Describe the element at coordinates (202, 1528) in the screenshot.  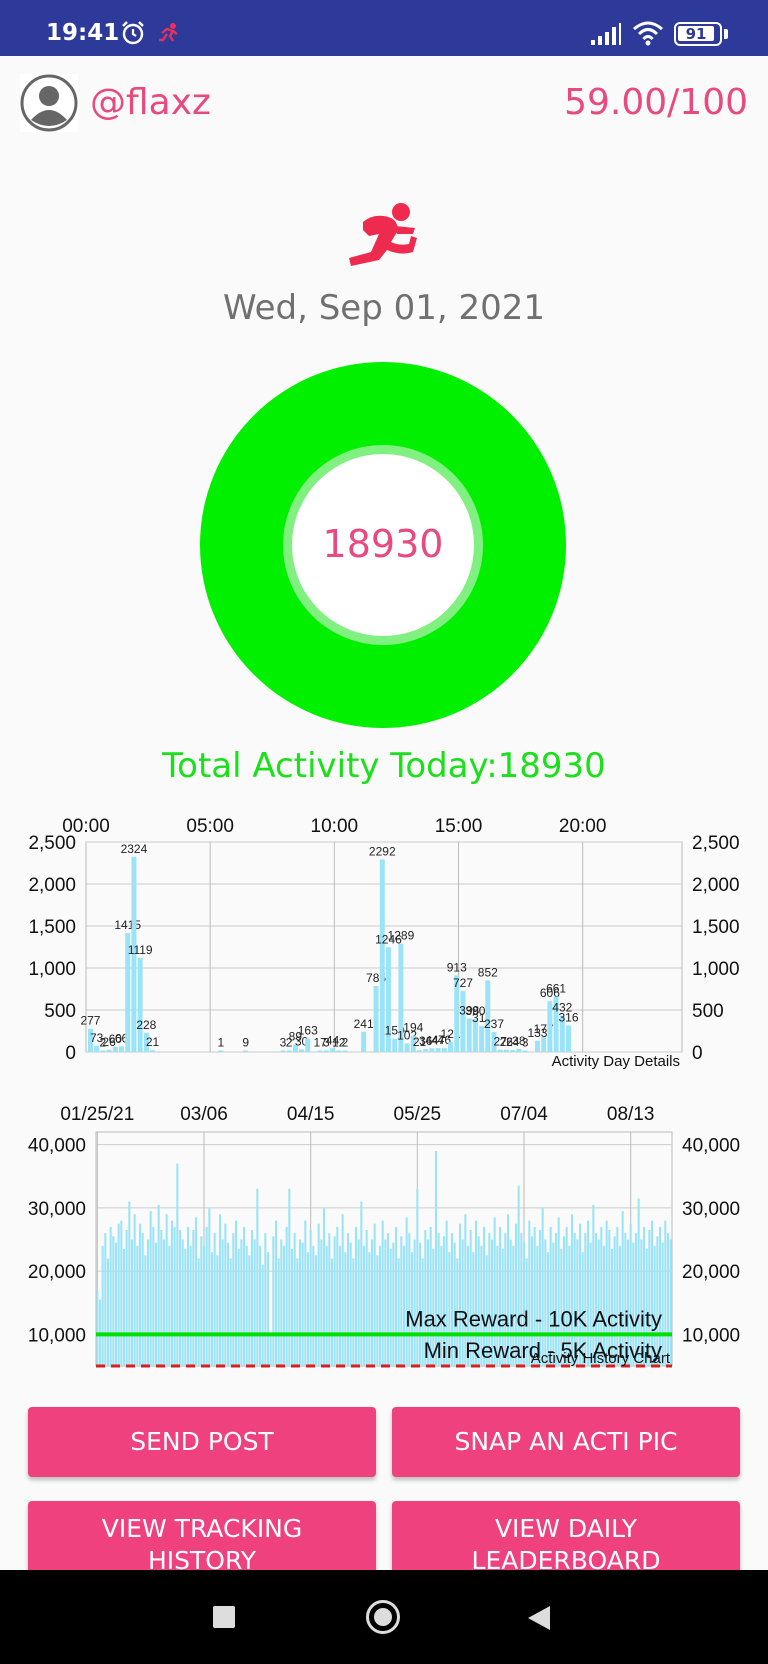
I see `tracking-label-line1: VIEW TRACKING` at that location.